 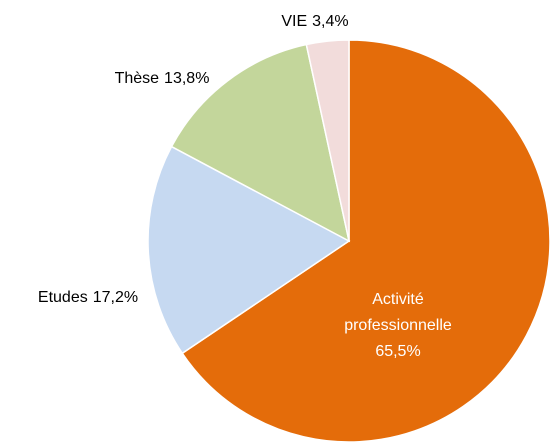 What do you see at coordinates (186, 78) in the screenshot?
I see `slice-value: 13,8%` at bounding box center [186, 78].